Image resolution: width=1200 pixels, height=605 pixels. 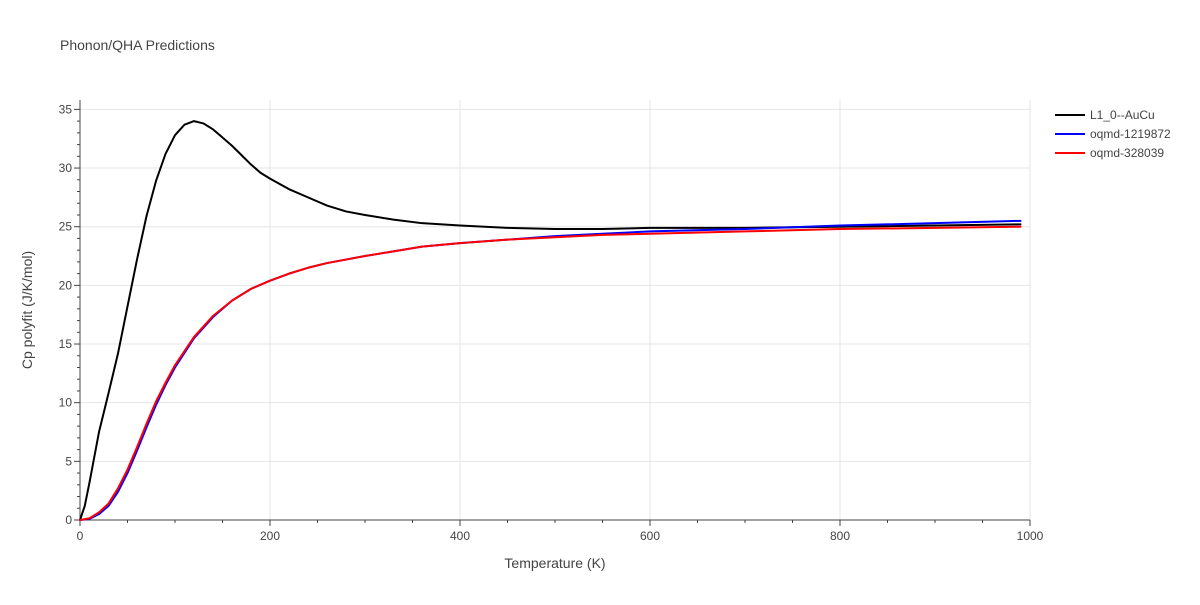 I want to click on y-tick-label: 25, so click(x=66, y=227).